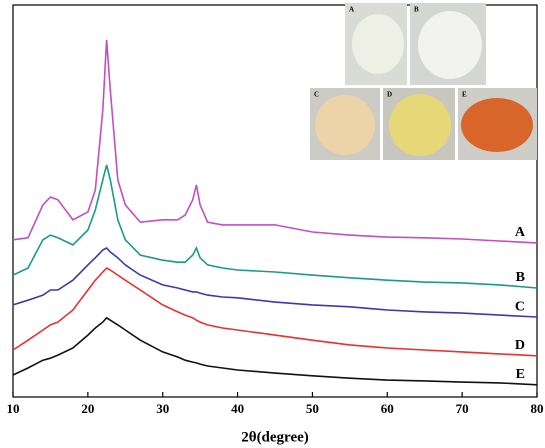 The width and height of the screenshot is (545, 448). Describe the element at coordinates (351, 10) in the screenshot. I see `inset-label: A` at that location.